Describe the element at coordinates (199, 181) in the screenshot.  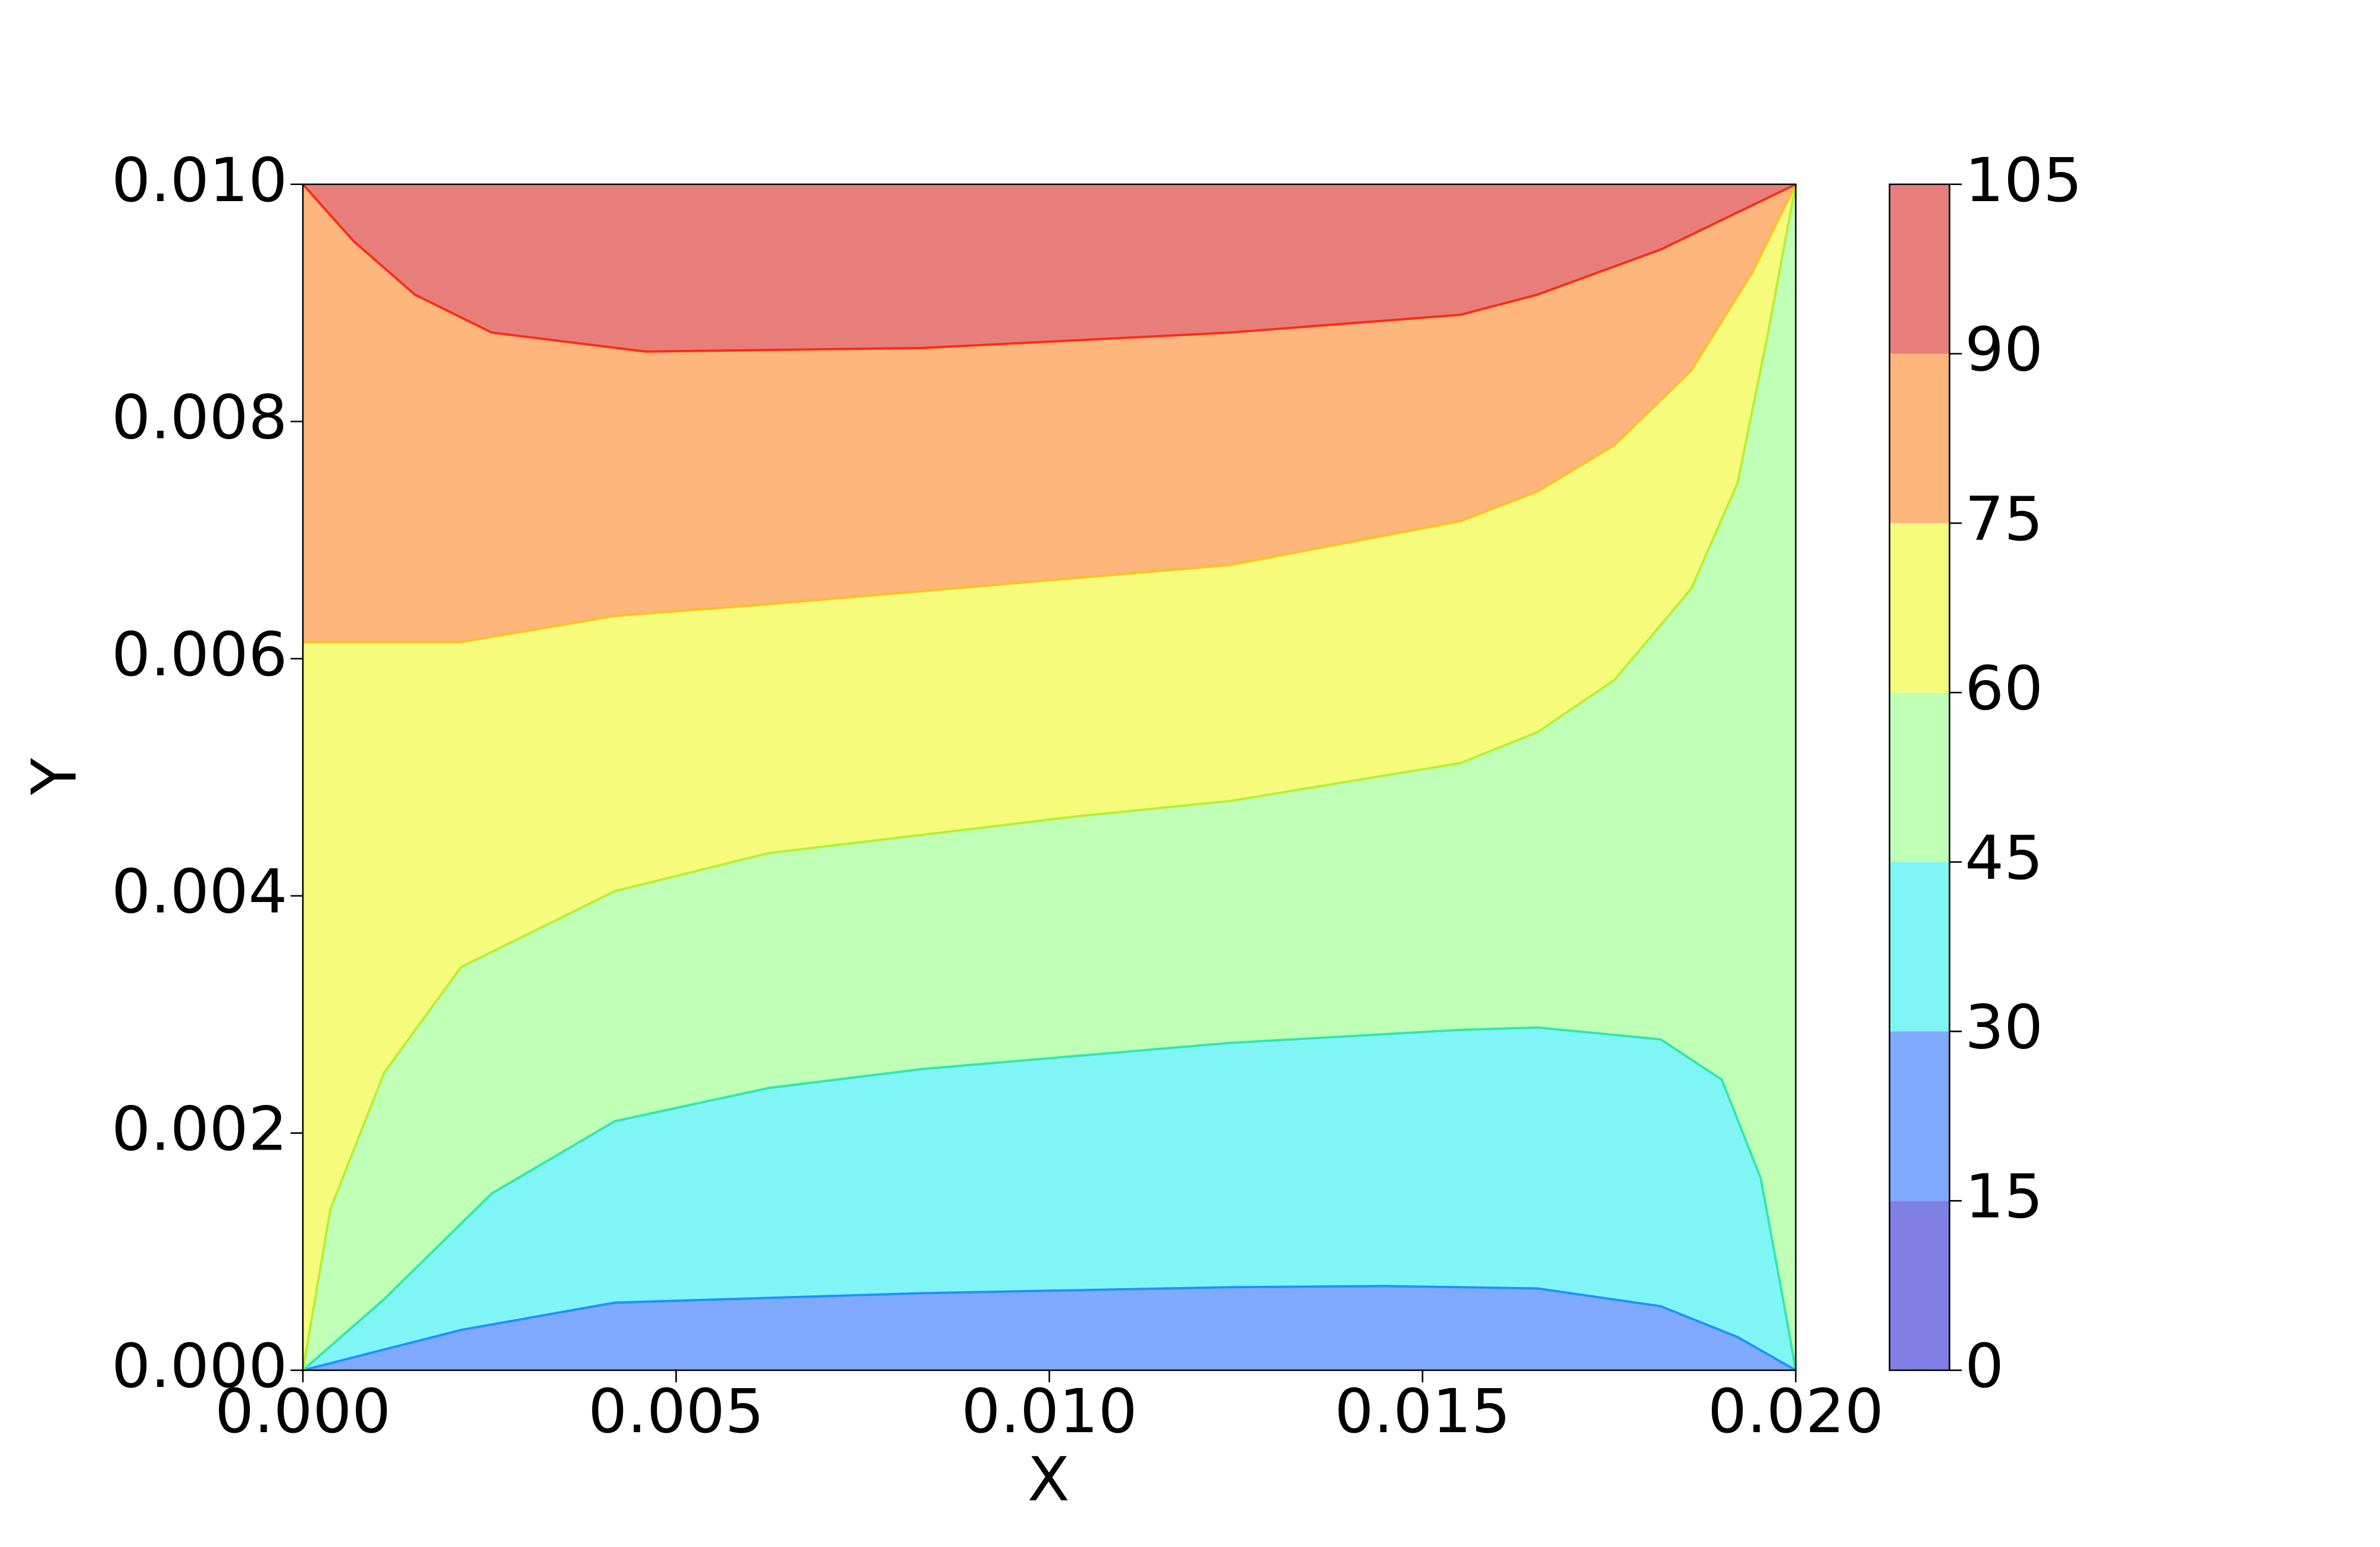
I see `y-tick-label: 0.010` at that location.